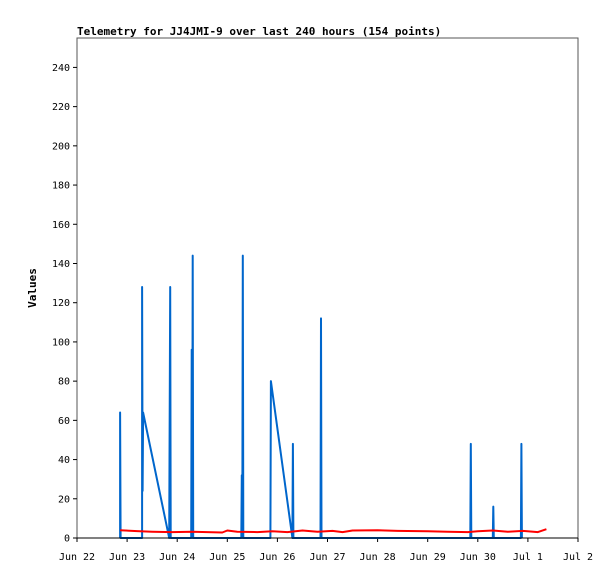 The image size is (615, 579). Describe the element at coordinates (61, 342) in the screenshot. I see `y-tick-label: 100` at that location.